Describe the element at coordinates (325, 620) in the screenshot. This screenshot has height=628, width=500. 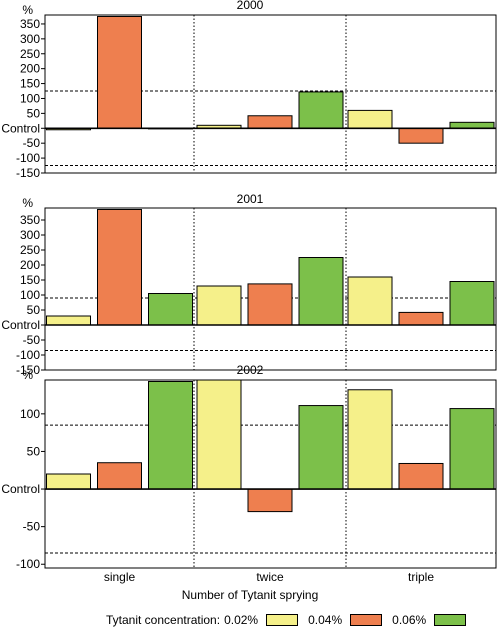
I see `legend-item-label: 0.04%` at that location.